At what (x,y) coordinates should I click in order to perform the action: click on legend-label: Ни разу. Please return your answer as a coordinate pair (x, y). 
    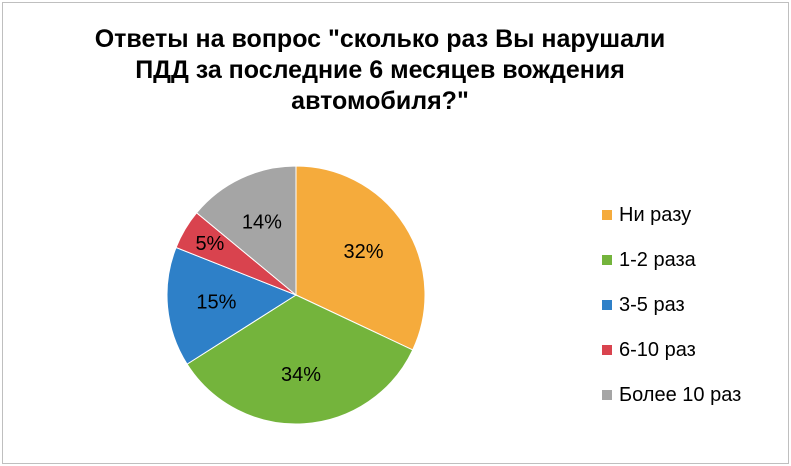
    Looking at the image, I should click on (655, 214).